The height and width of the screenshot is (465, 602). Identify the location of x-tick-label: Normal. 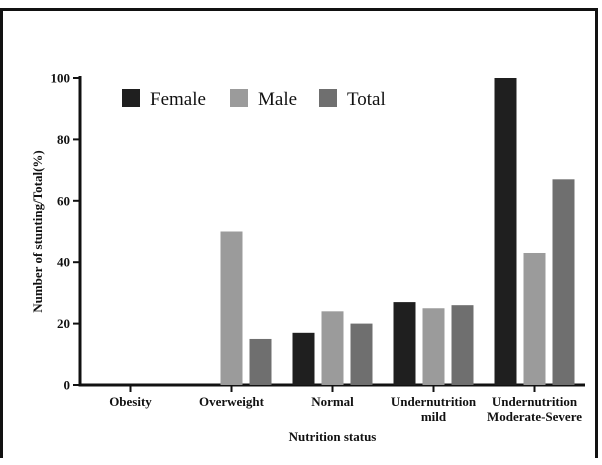
(332, 401).